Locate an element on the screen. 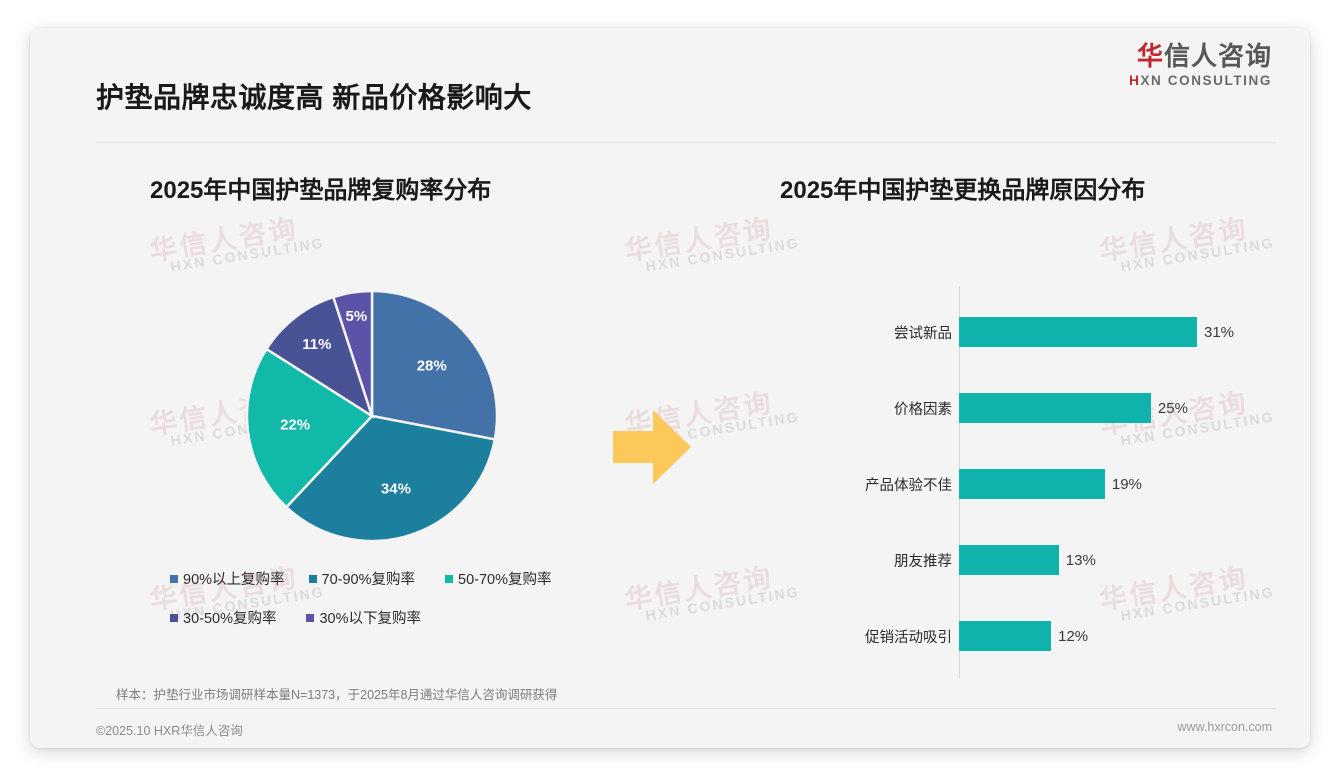 This screenshot has width=1340, height=780. page-title: 护垫品牌忠诚度高 新品价格影响大 is located at coordinates (314, 97).